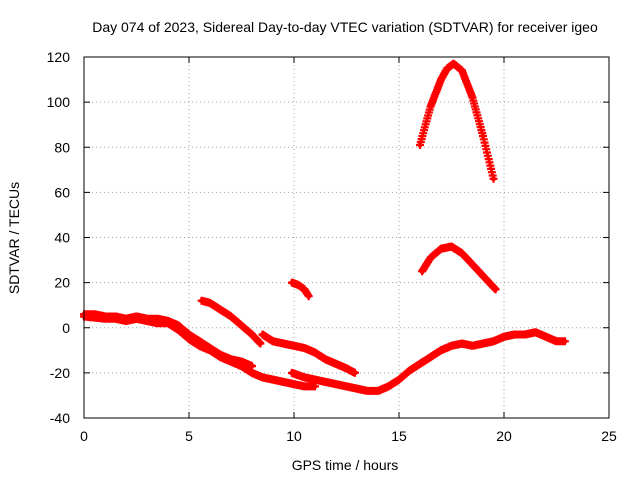 Image resolution: width=640 pixels, height=480 pixels. Describe the element at coordinates (66, 328) in the screenshot. I see `y-tick-label: 0` at that location.